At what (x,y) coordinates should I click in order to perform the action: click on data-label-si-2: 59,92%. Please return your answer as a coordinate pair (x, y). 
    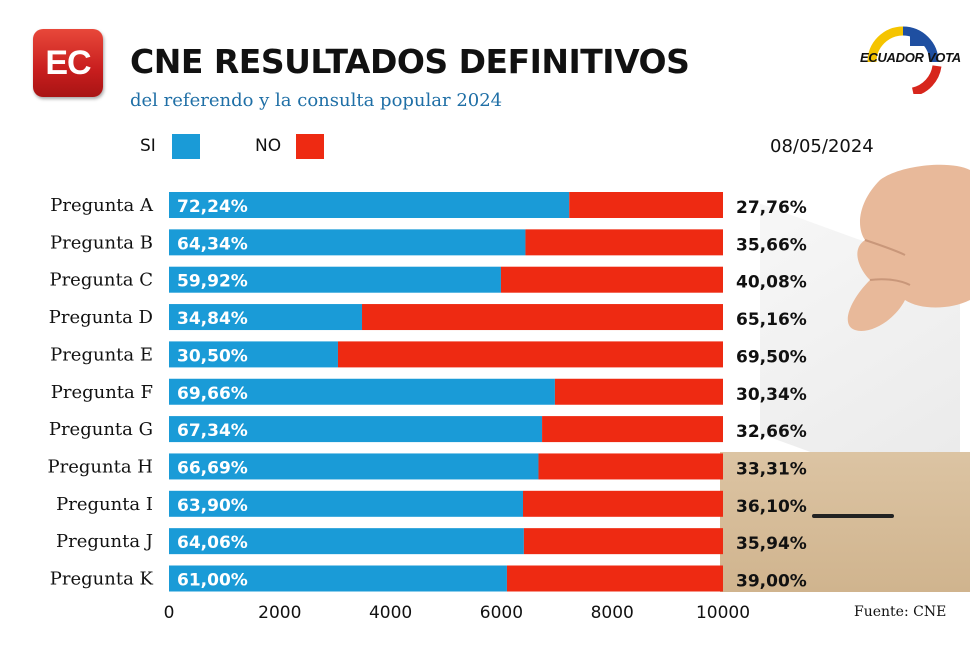
    Looking at the image, I should click on (212, 282).